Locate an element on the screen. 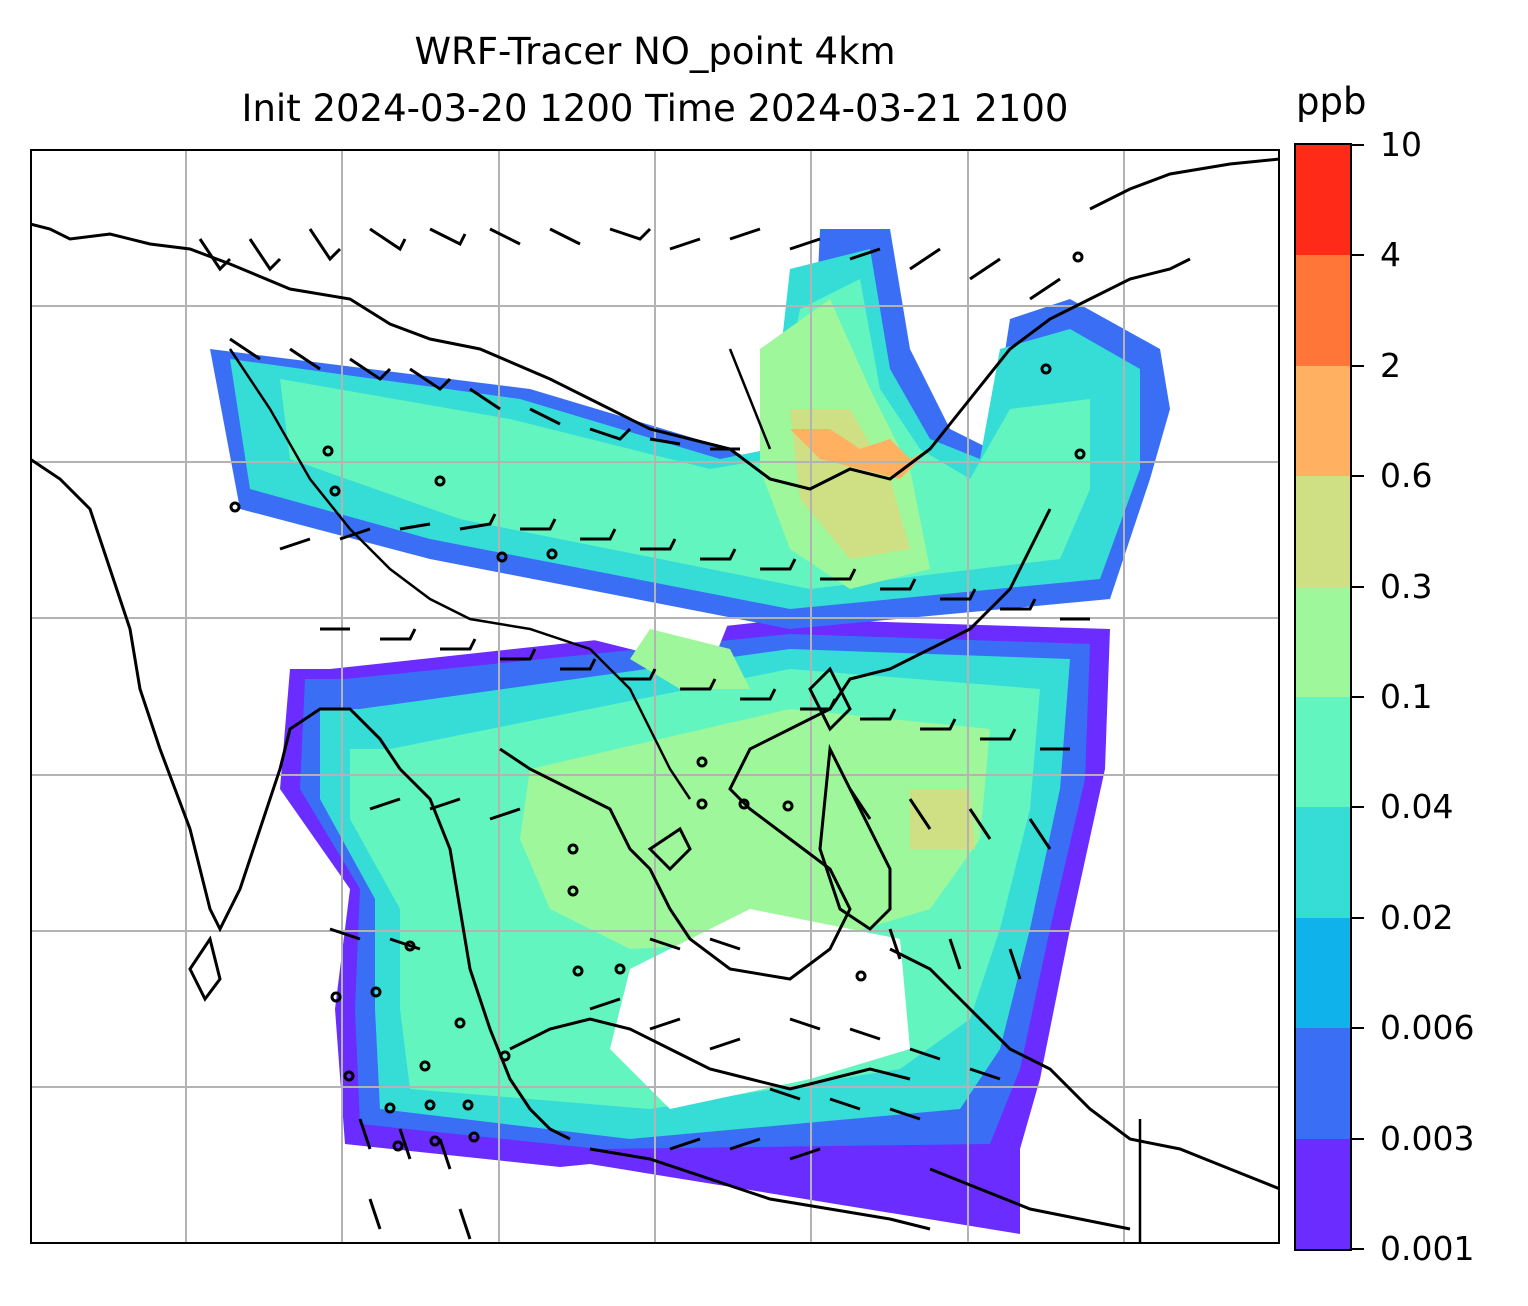  colorbar-tick-label: 0.003 is located at coordinates (1427, 1138).